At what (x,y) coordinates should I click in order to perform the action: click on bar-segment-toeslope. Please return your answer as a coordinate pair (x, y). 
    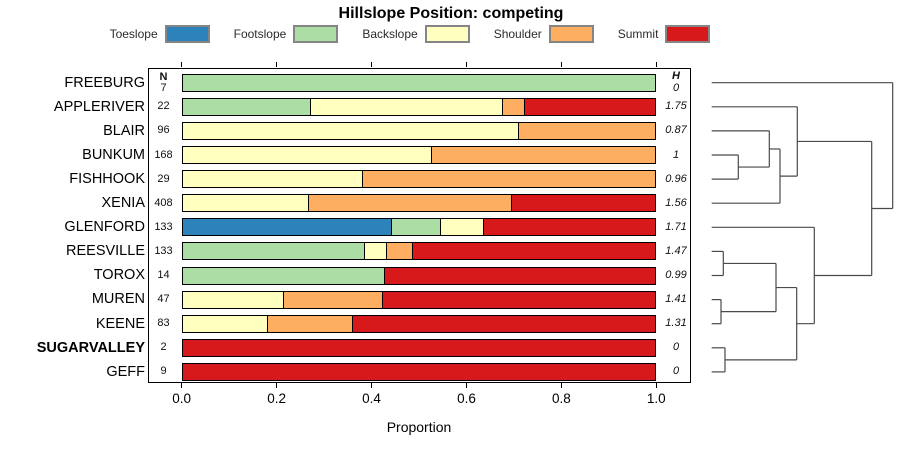
    Looking at the image, I should click on (286, 227).